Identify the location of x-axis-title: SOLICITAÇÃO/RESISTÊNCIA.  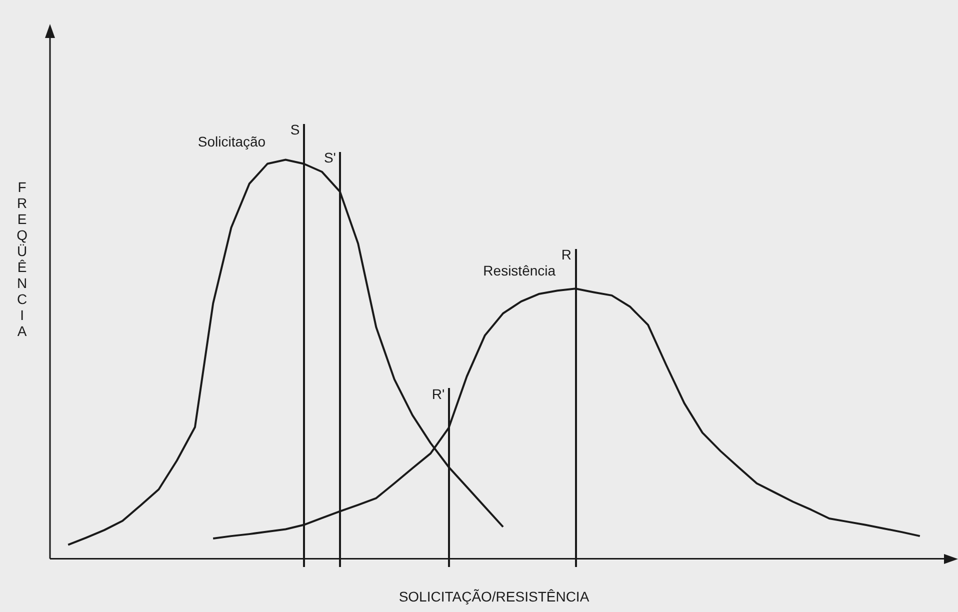
(494, 596).